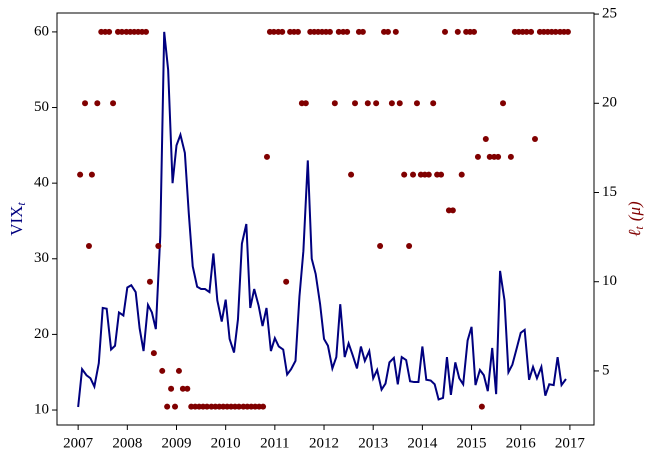 This screenshot has height=463, width=653. What do you see at coordinates (21, 204) in the screenshot?
I see `y-label-sub: t` at bounding box center [21, 204].